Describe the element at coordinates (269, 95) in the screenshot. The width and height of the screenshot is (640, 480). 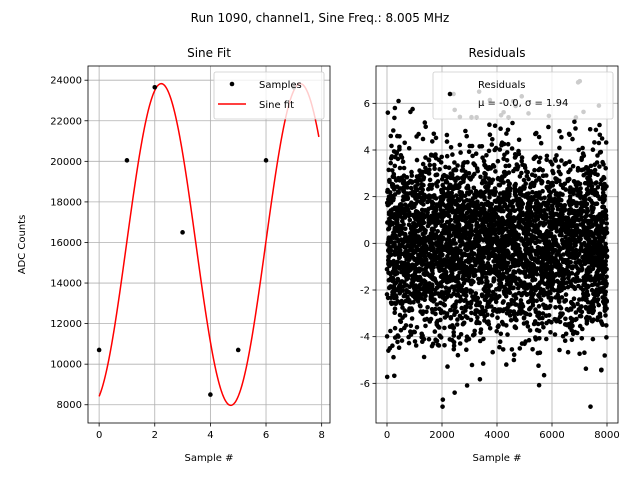
I see `sine-fit-legend: Samples Sine fit` at that location.